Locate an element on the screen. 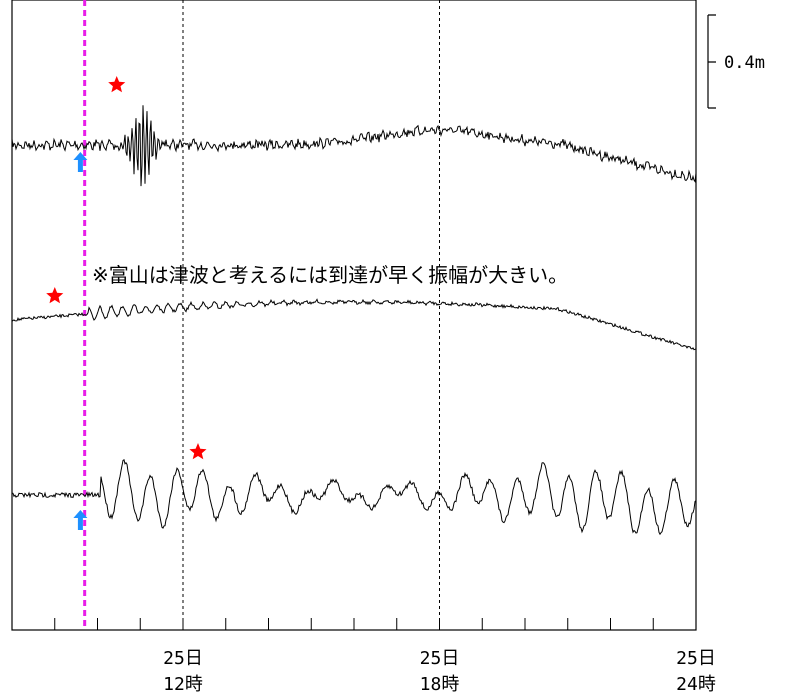 The width and height of the screenshot is (790, 697). x-tick-label-time: 18時 is located at coordinates (440, 684).